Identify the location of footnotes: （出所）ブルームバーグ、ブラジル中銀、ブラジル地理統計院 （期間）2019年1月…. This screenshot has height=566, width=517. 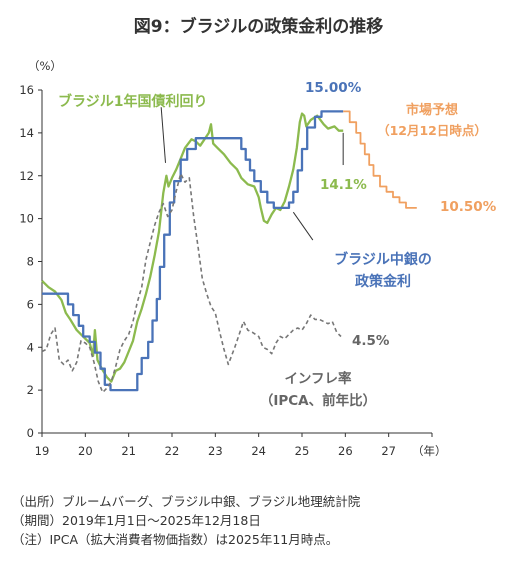
(186, 520).